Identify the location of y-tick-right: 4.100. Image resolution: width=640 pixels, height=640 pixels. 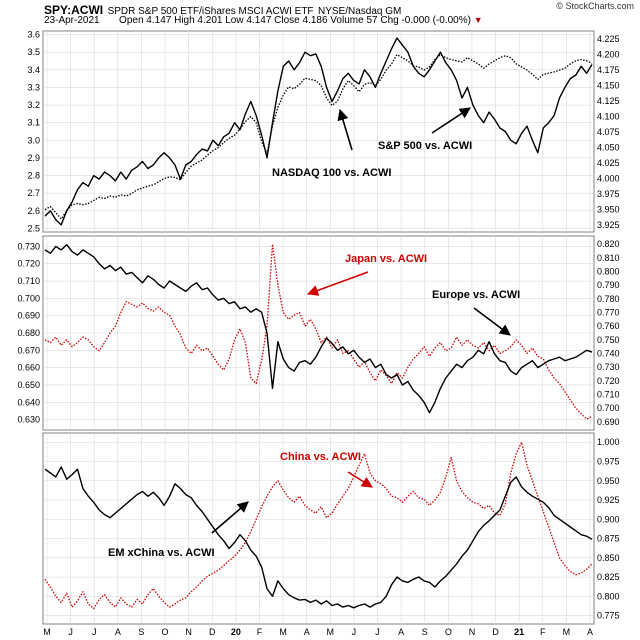
(608, 117).